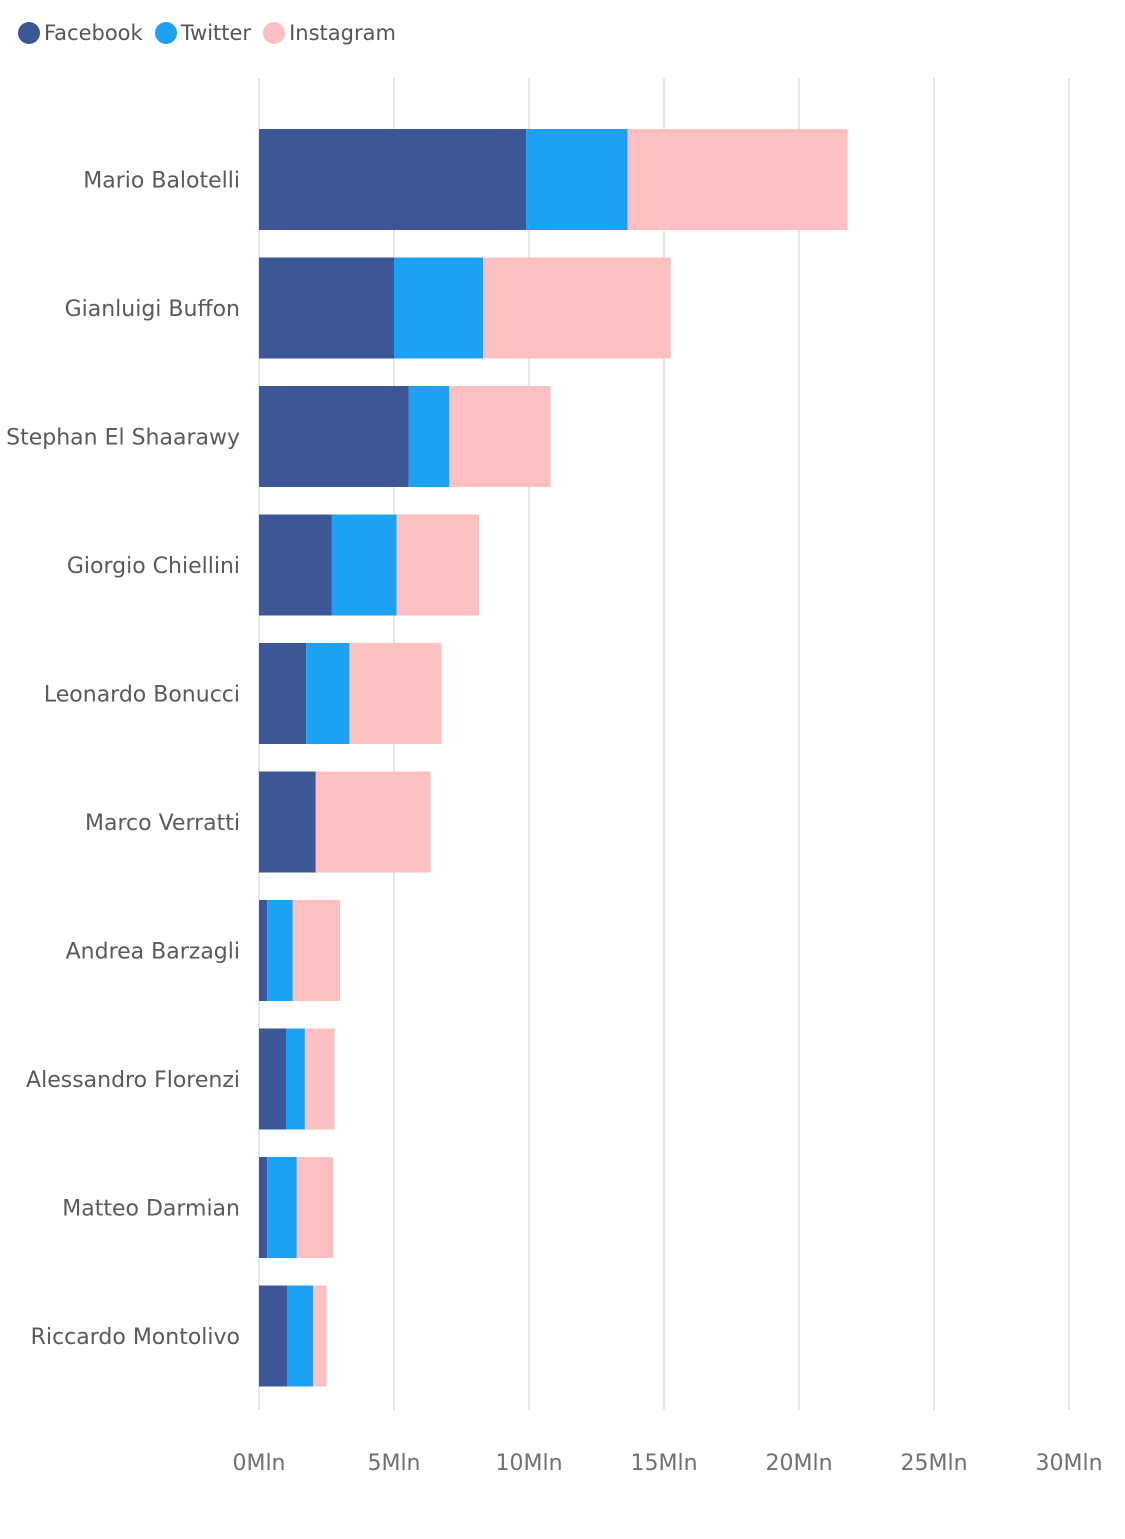 This screenshot has height=1539, width=1125. Describe the element at coordinates (152, 309) in the screenshot. I see `category-label: Gianluigi Buffon` at that location.